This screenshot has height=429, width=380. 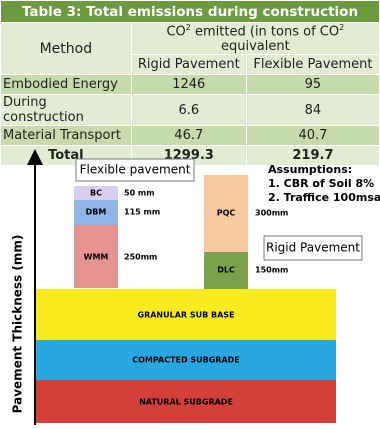 I want to click on layer-name: PQC, so click(x=226, y=213).